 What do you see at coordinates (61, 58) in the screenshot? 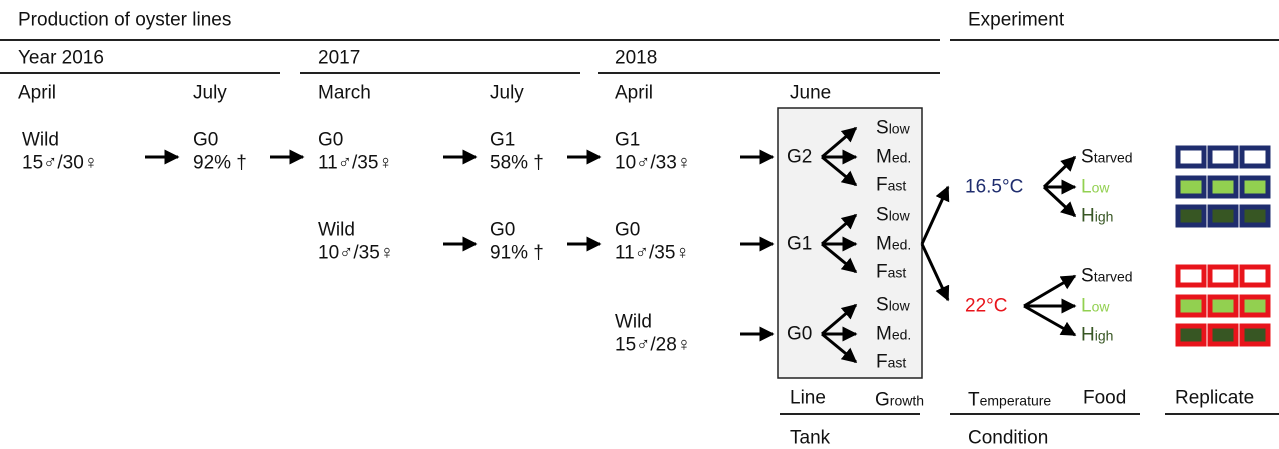
I see `year: Year 2016` at bounding box center [61, 58].